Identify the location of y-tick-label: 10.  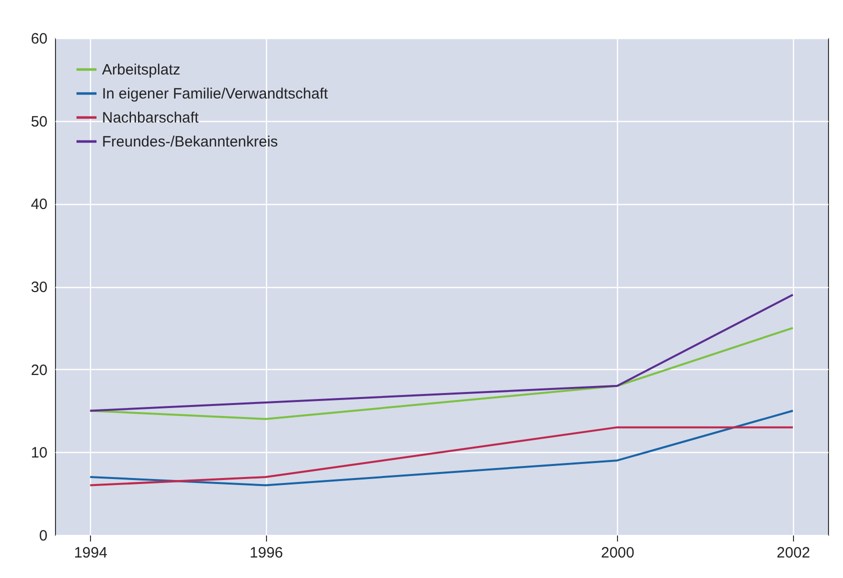
(39, 453).